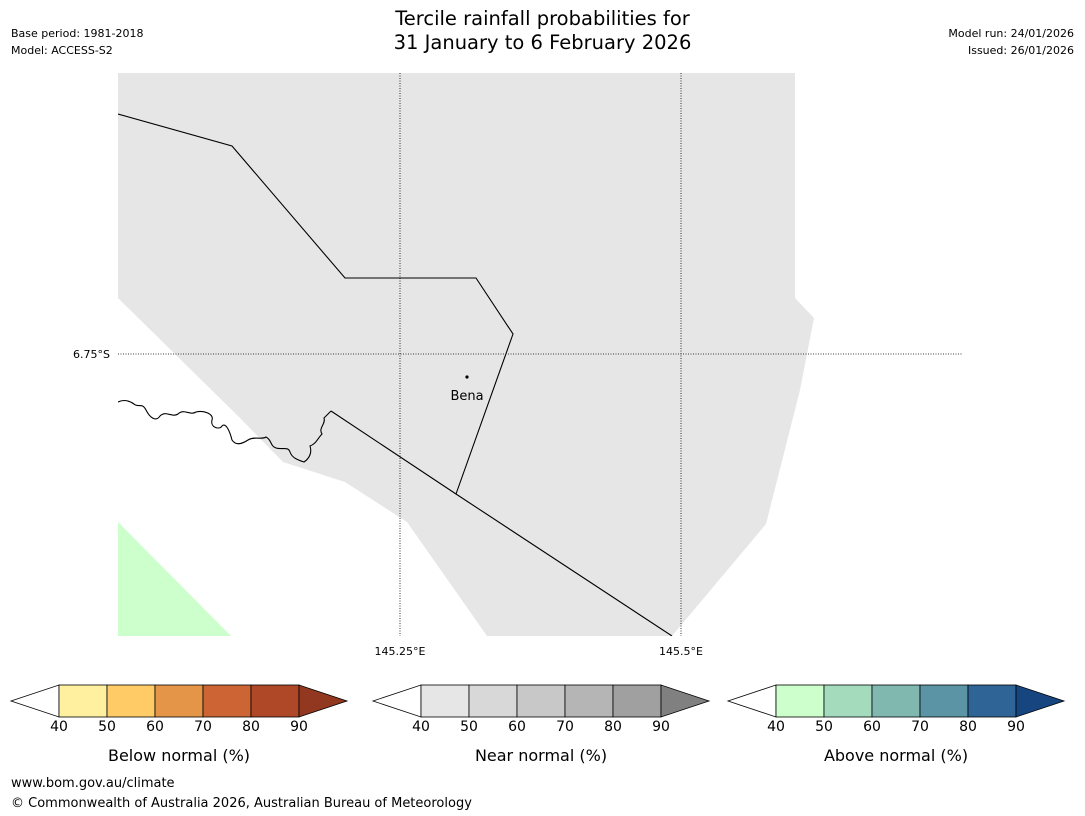 The image size is (1085, 816). I want to click on colorbar-near-normal, so click(541, 701).